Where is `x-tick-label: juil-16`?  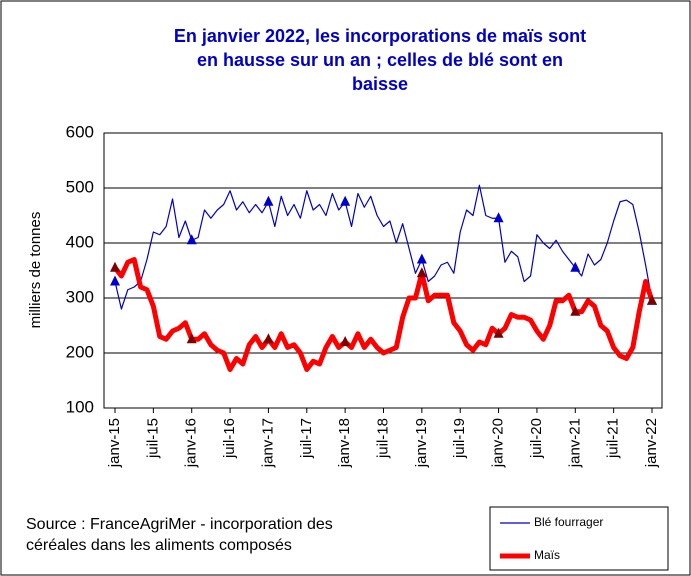 x-tick-label: juil-16 is located at coordinates (229, 438).